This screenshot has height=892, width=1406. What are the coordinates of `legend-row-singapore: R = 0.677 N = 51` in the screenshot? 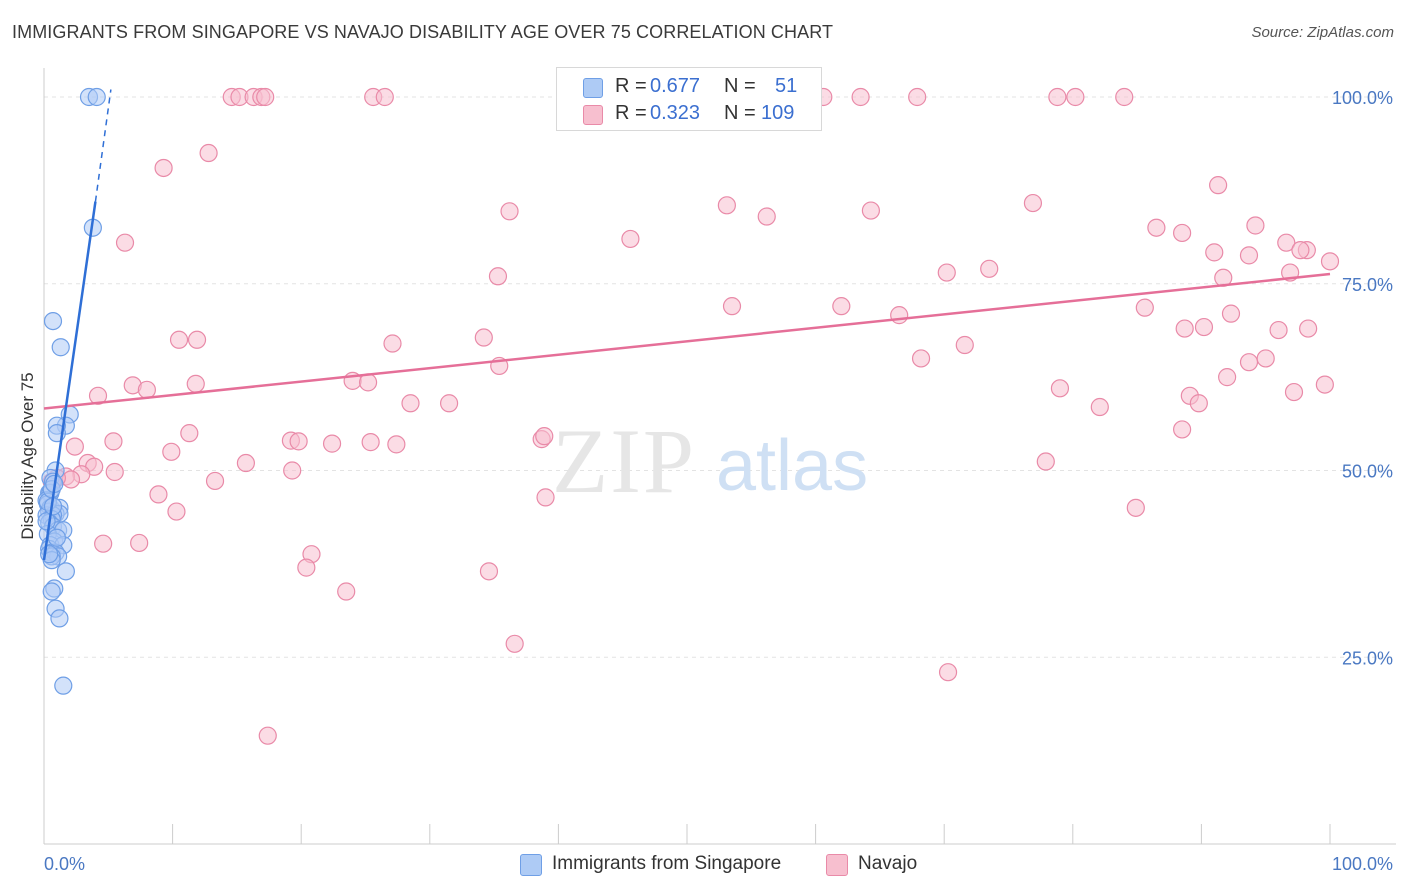 It's located at (689, 87).